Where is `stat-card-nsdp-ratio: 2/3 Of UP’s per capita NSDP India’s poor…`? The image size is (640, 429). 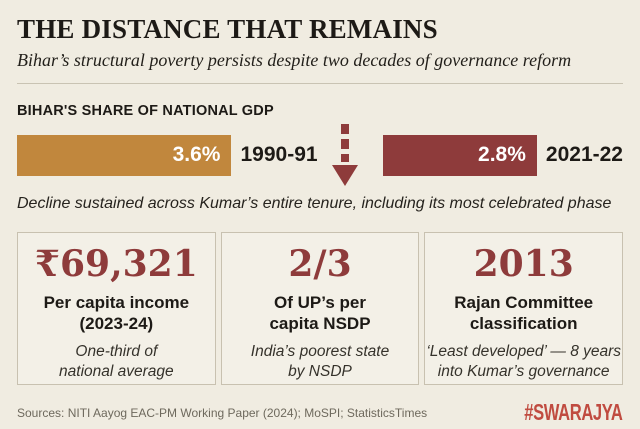 stat-card-nsdp-ratio: 2/3 Of UP’s per capita NSDP India’s poor… is located at coordinates (320, 308).